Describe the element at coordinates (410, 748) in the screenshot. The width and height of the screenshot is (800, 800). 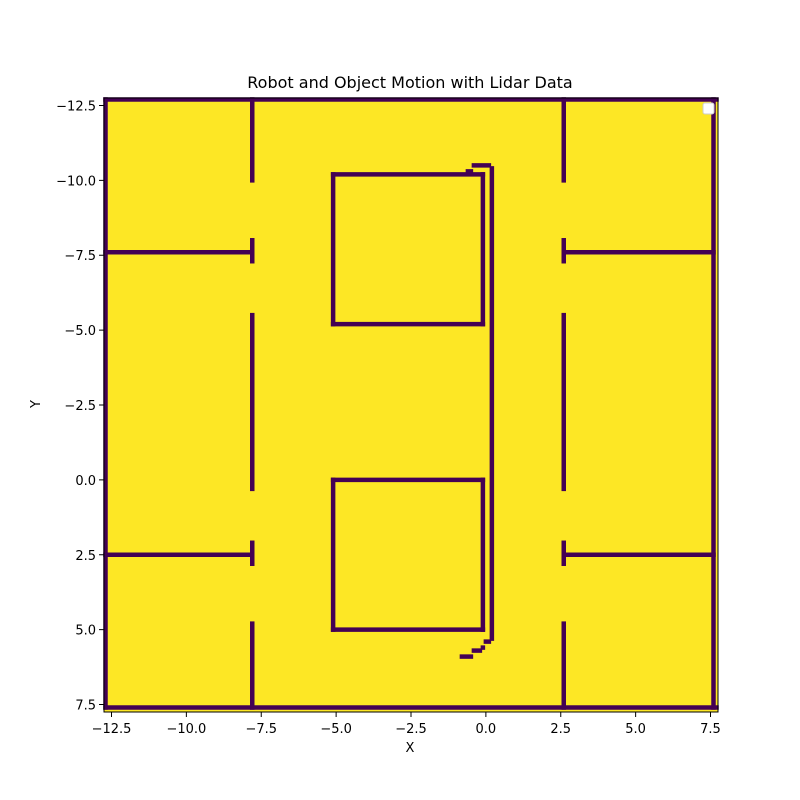
I see `x-axis-label: X` at that location.